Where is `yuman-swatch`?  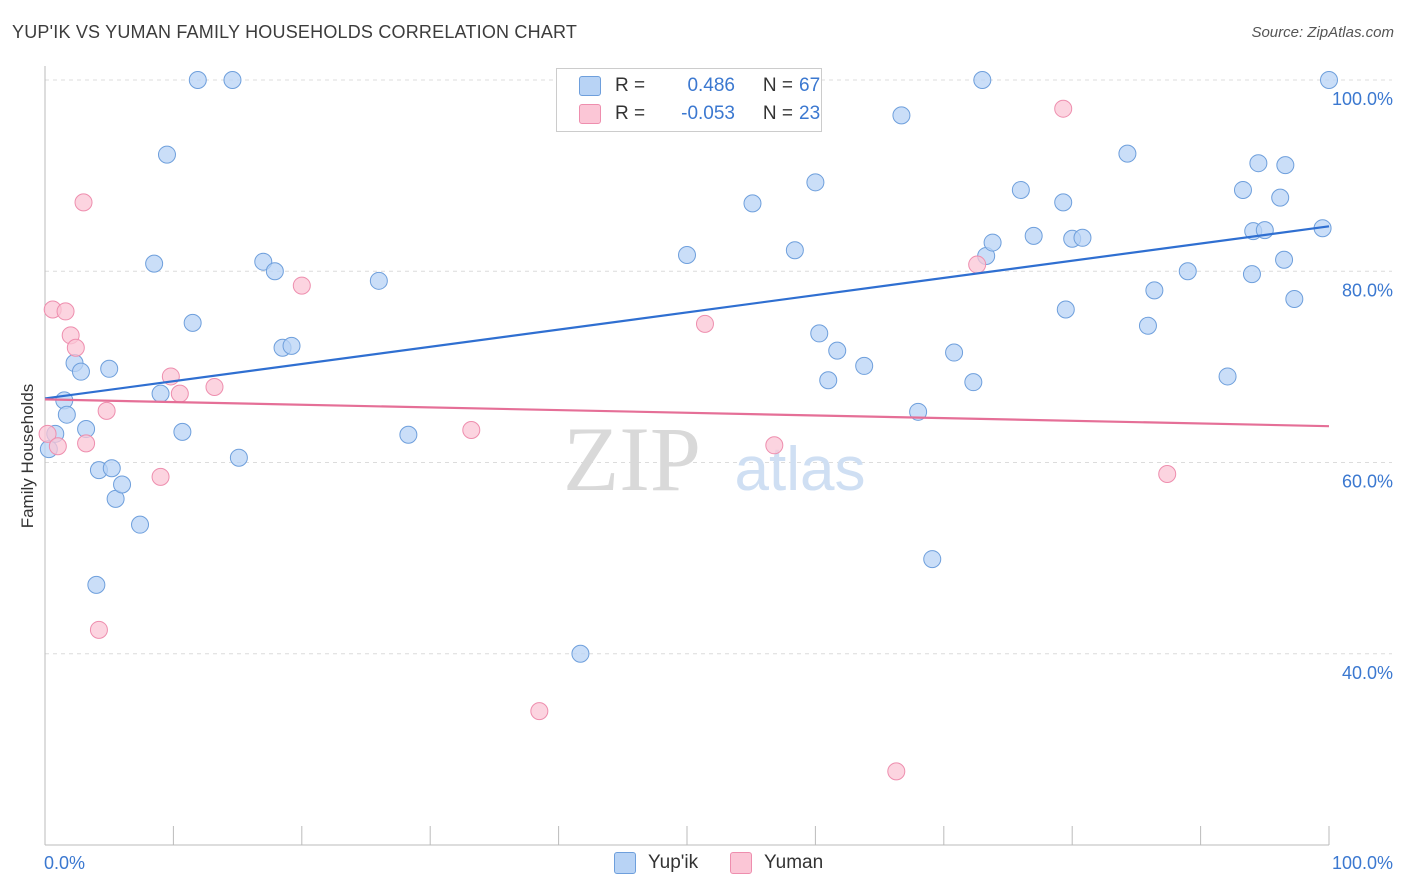
yuman-swatch is located at coordinates (590, 114).